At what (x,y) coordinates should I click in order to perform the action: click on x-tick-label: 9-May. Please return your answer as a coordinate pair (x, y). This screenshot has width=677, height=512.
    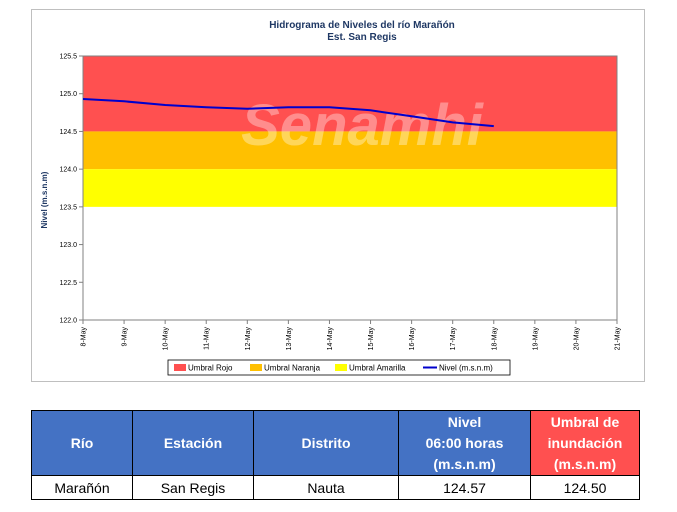
    Looking at the image, I should click on (125, 337).